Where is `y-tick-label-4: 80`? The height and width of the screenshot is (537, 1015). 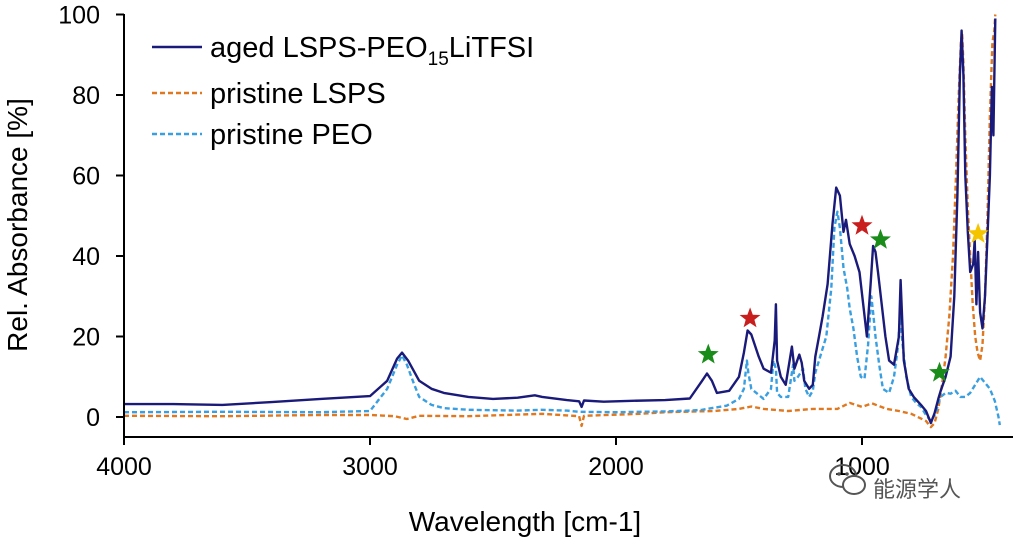 y-tick-label-4: 80 is located at coordinates (86, 96).